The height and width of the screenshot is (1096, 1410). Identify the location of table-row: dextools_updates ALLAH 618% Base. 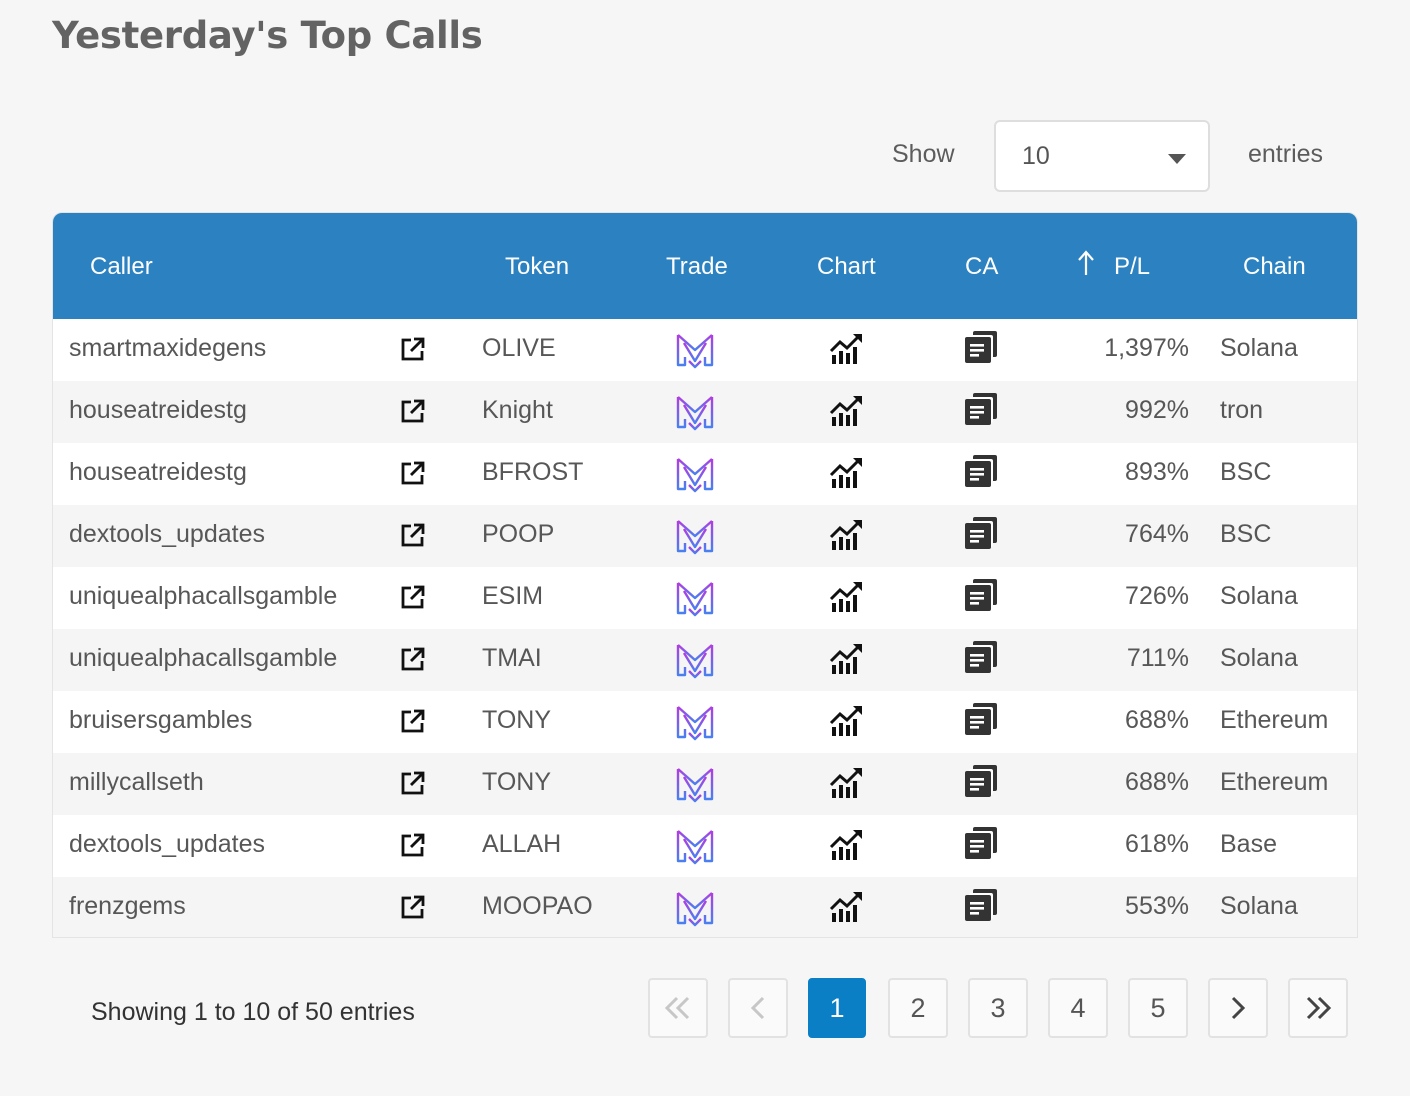
(705, 846).